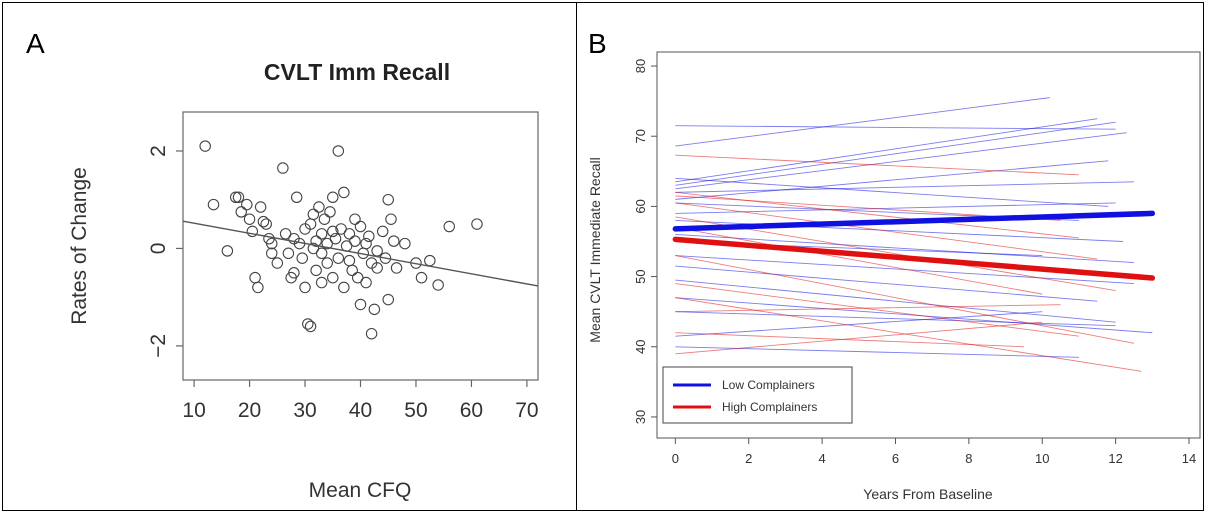 This screenshot has width=1207, height=513. What do you see at coordinates (249, 410) in the screenshot?
I see `chart-a-xtick-label: 20` at bounding box center [249, 410].